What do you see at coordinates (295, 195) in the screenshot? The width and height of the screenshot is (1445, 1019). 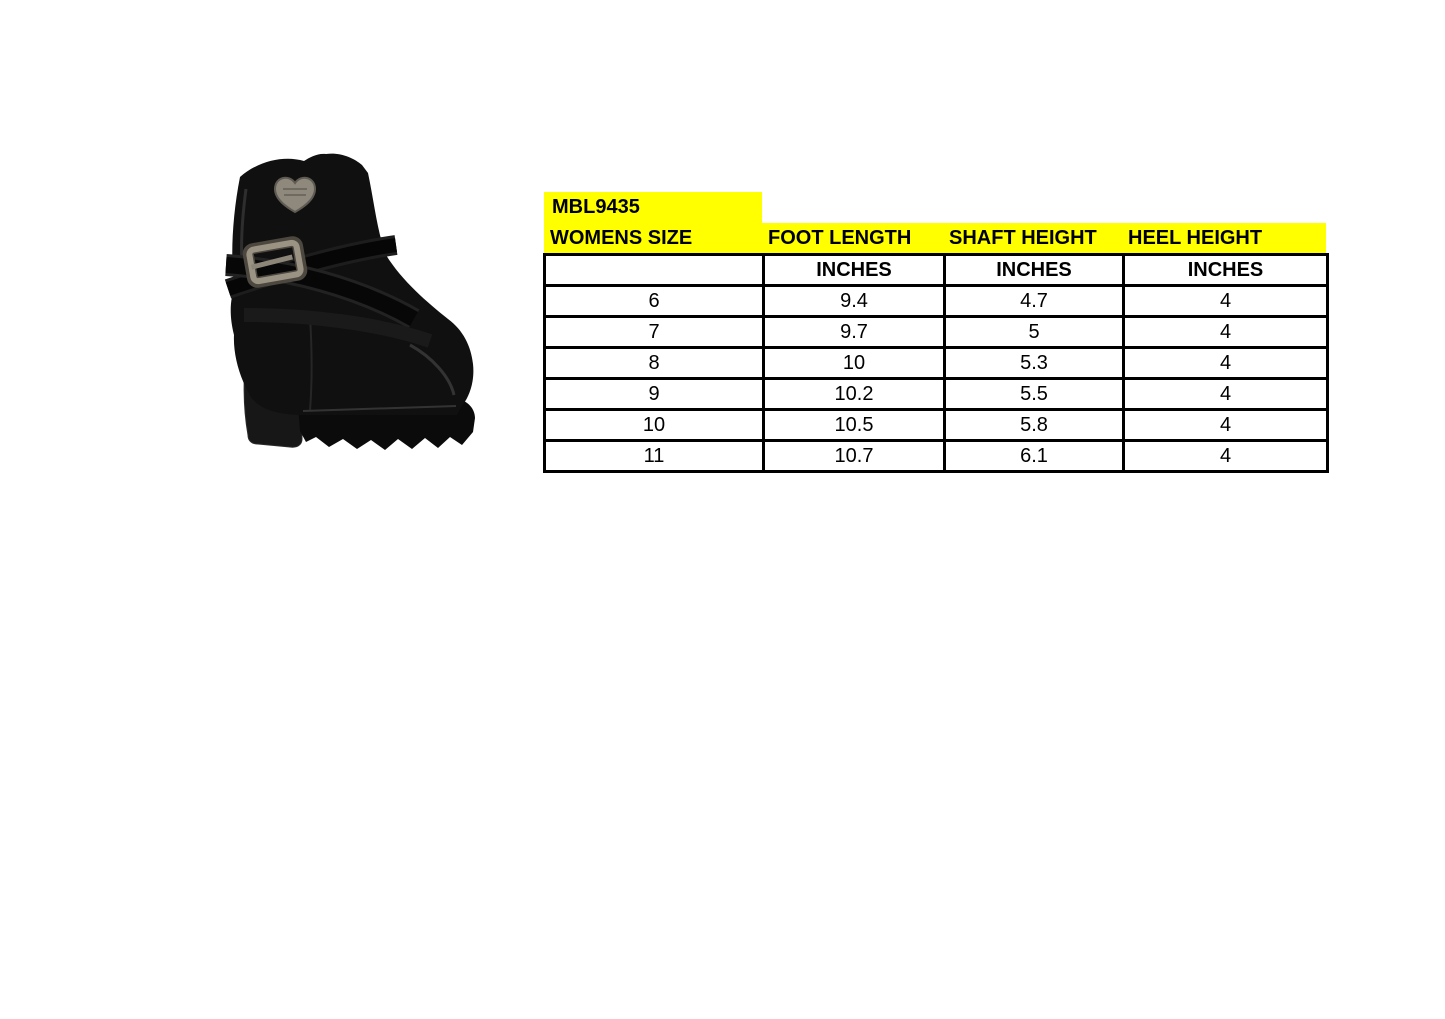 I see `badge-emblem-icon` at bounding box center [295, 195].